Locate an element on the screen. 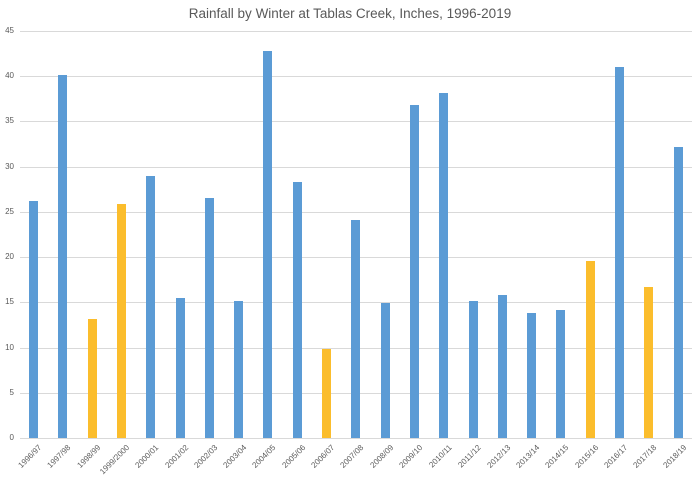 The height and width of the screenshot is (479, 700). x-tick-label: 1997/98 is located at coordinates (59, 456).